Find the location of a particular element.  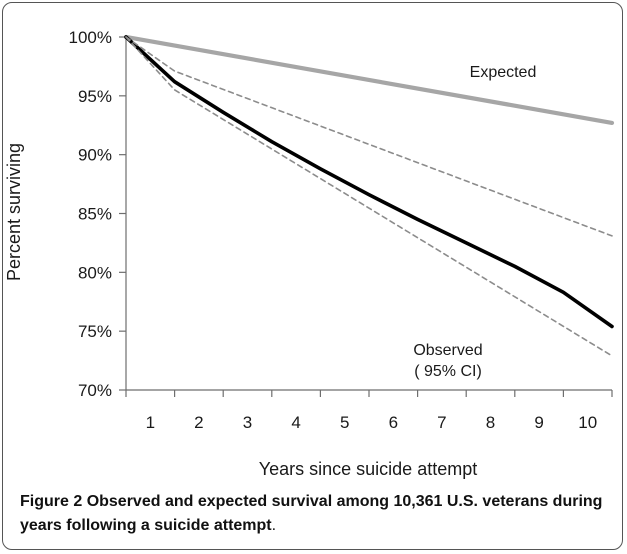

x-tick-label: 8 is located at coordinates (490, 422).